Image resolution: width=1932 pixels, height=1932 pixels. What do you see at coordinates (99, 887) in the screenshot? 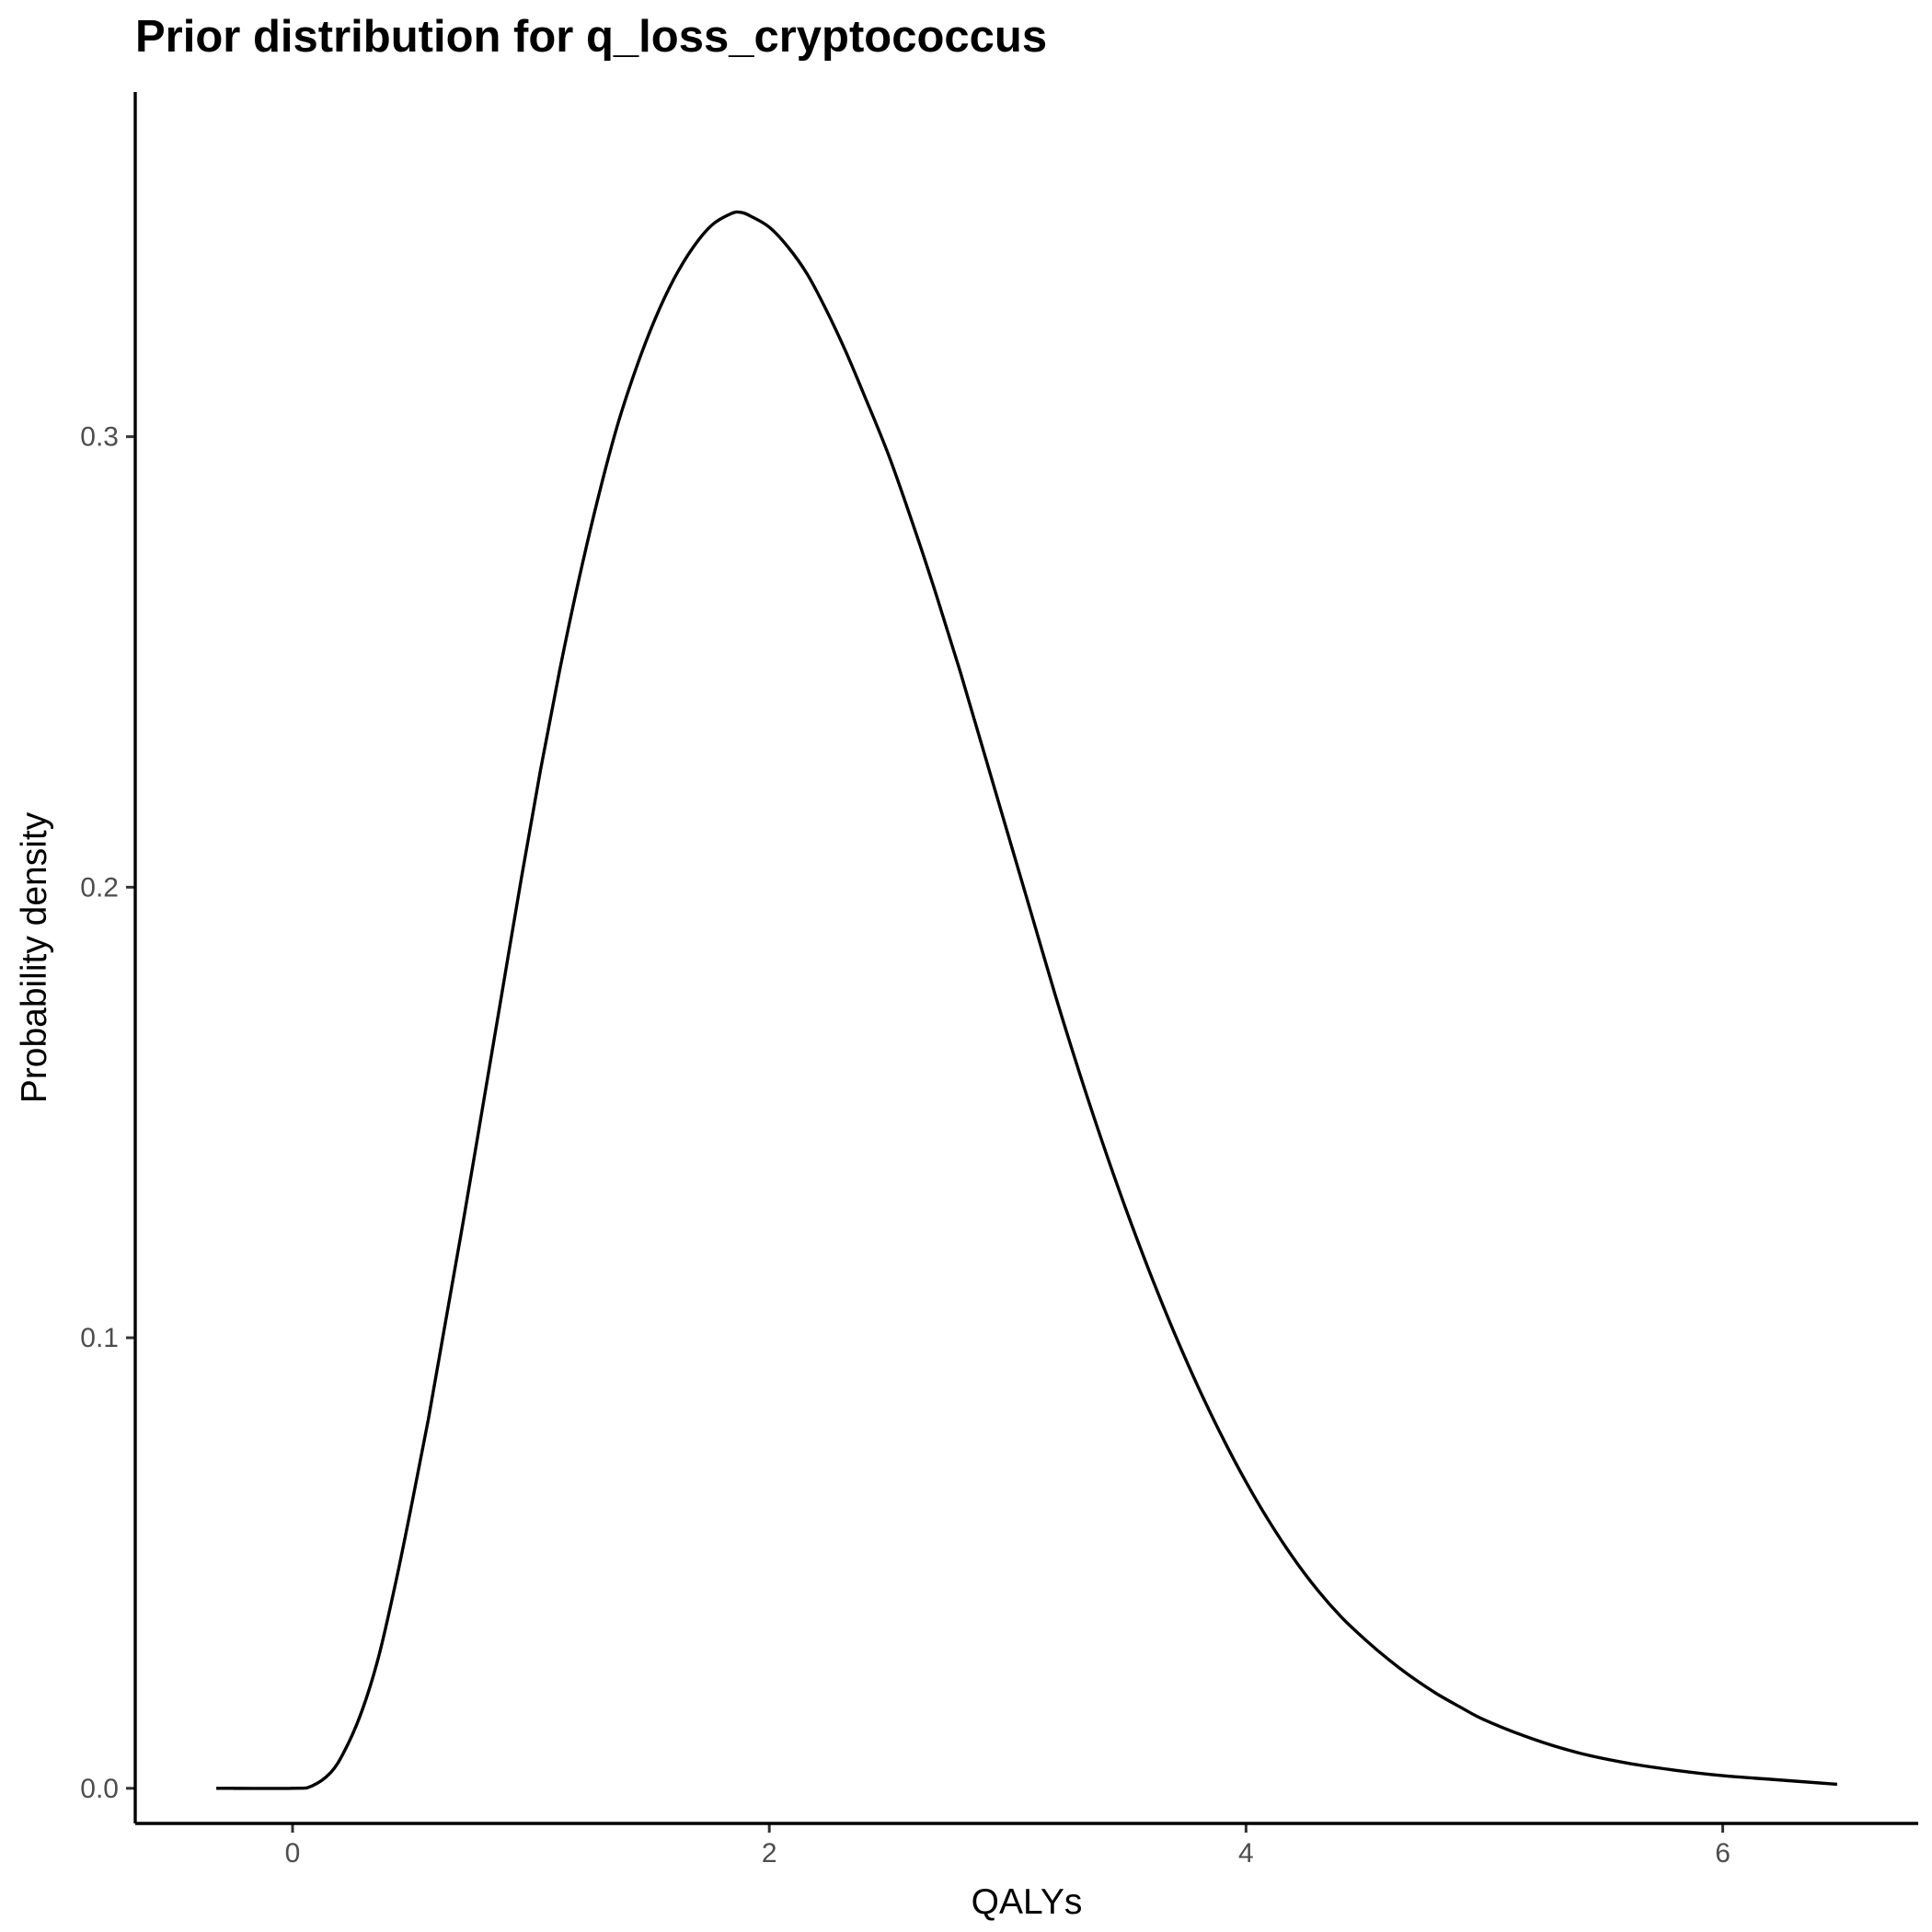
I see `y-tick-label: 0.2` at bounding box center [99, 887].